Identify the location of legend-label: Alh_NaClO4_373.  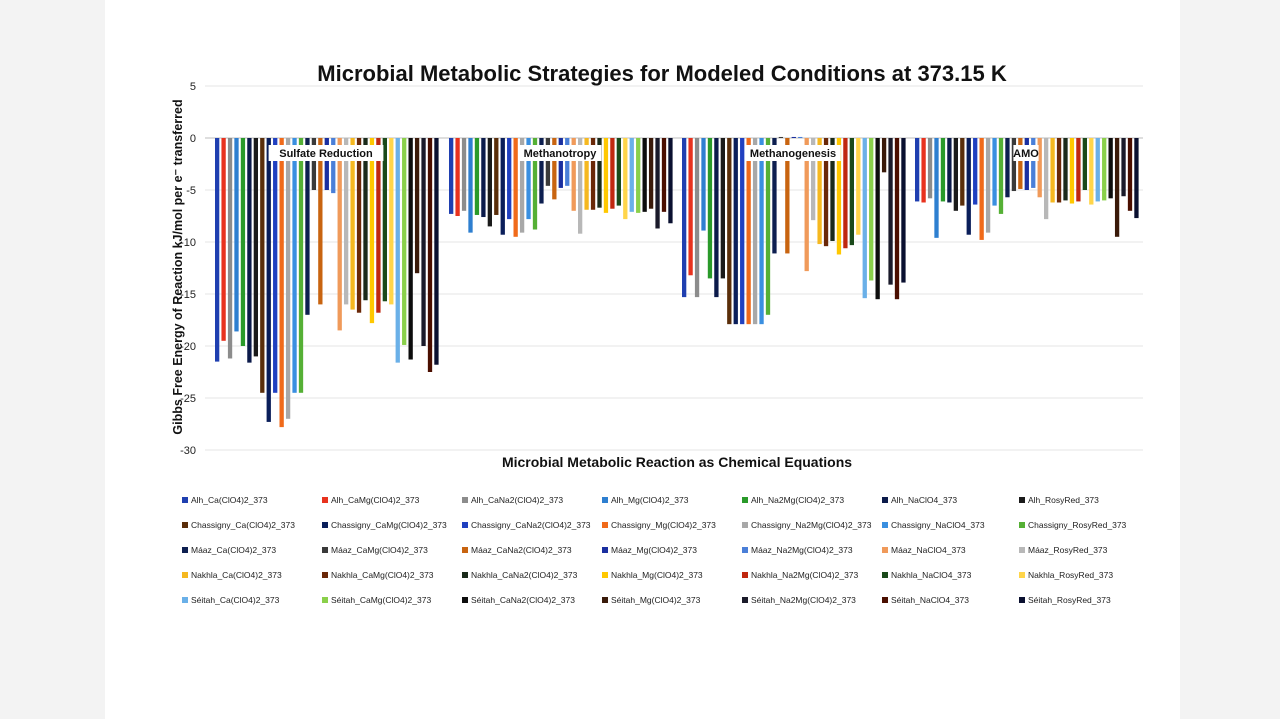
(924, 500).